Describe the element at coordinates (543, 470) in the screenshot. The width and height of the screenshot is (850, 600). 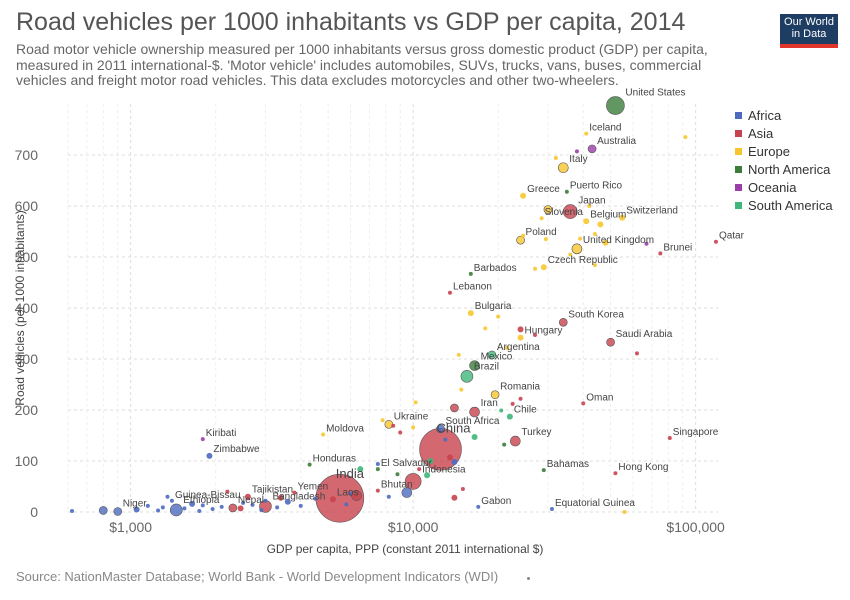
I see `point-bahamas` at that location.